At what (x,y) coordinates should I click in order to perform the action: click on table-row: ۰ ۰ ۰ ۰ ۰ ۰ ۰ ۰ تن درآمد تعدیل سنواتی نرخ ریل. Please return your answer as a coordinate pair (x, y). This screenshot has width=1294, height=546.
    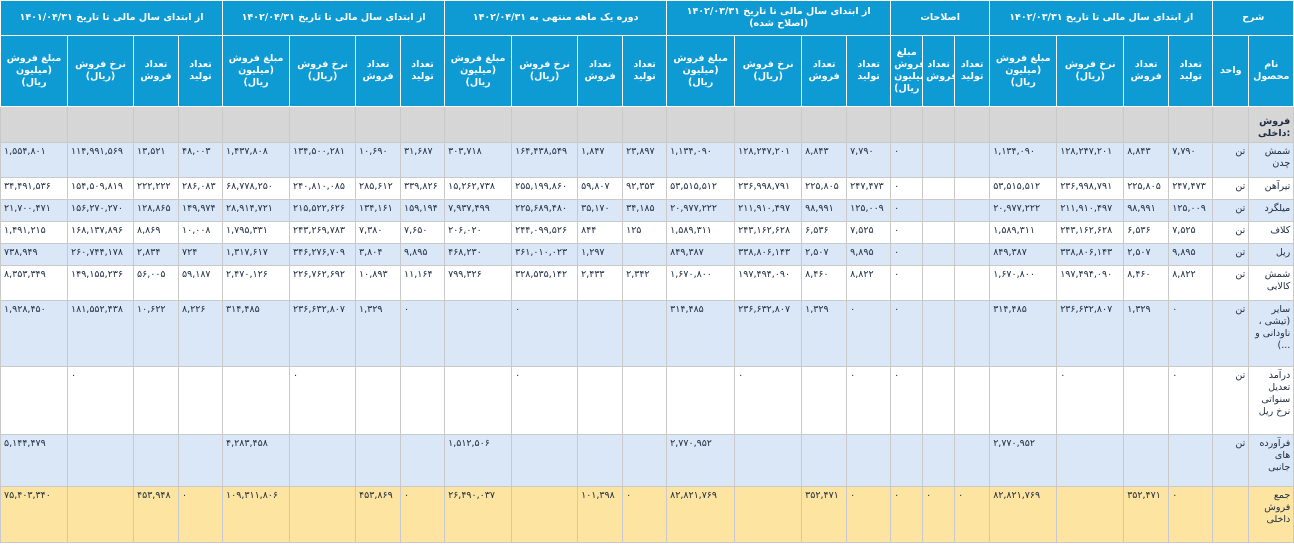
    Looking at the image, I should click on (647, 400).